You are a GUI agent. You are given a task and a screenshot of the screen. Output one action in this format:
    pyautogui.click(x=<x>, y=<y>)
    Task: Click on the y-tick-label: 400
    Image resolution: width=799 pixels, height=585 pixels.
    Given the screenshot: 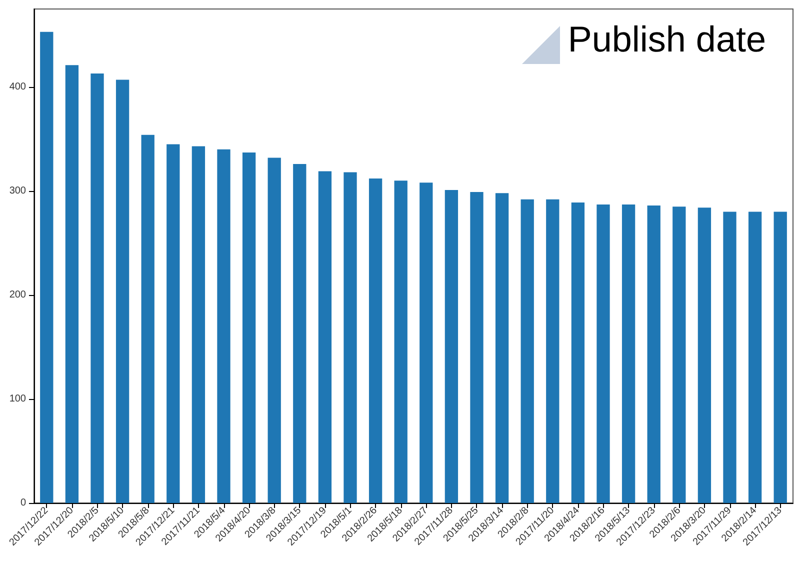 What is the action you would take?
    pyautogui.click(x=17, y=87)
    